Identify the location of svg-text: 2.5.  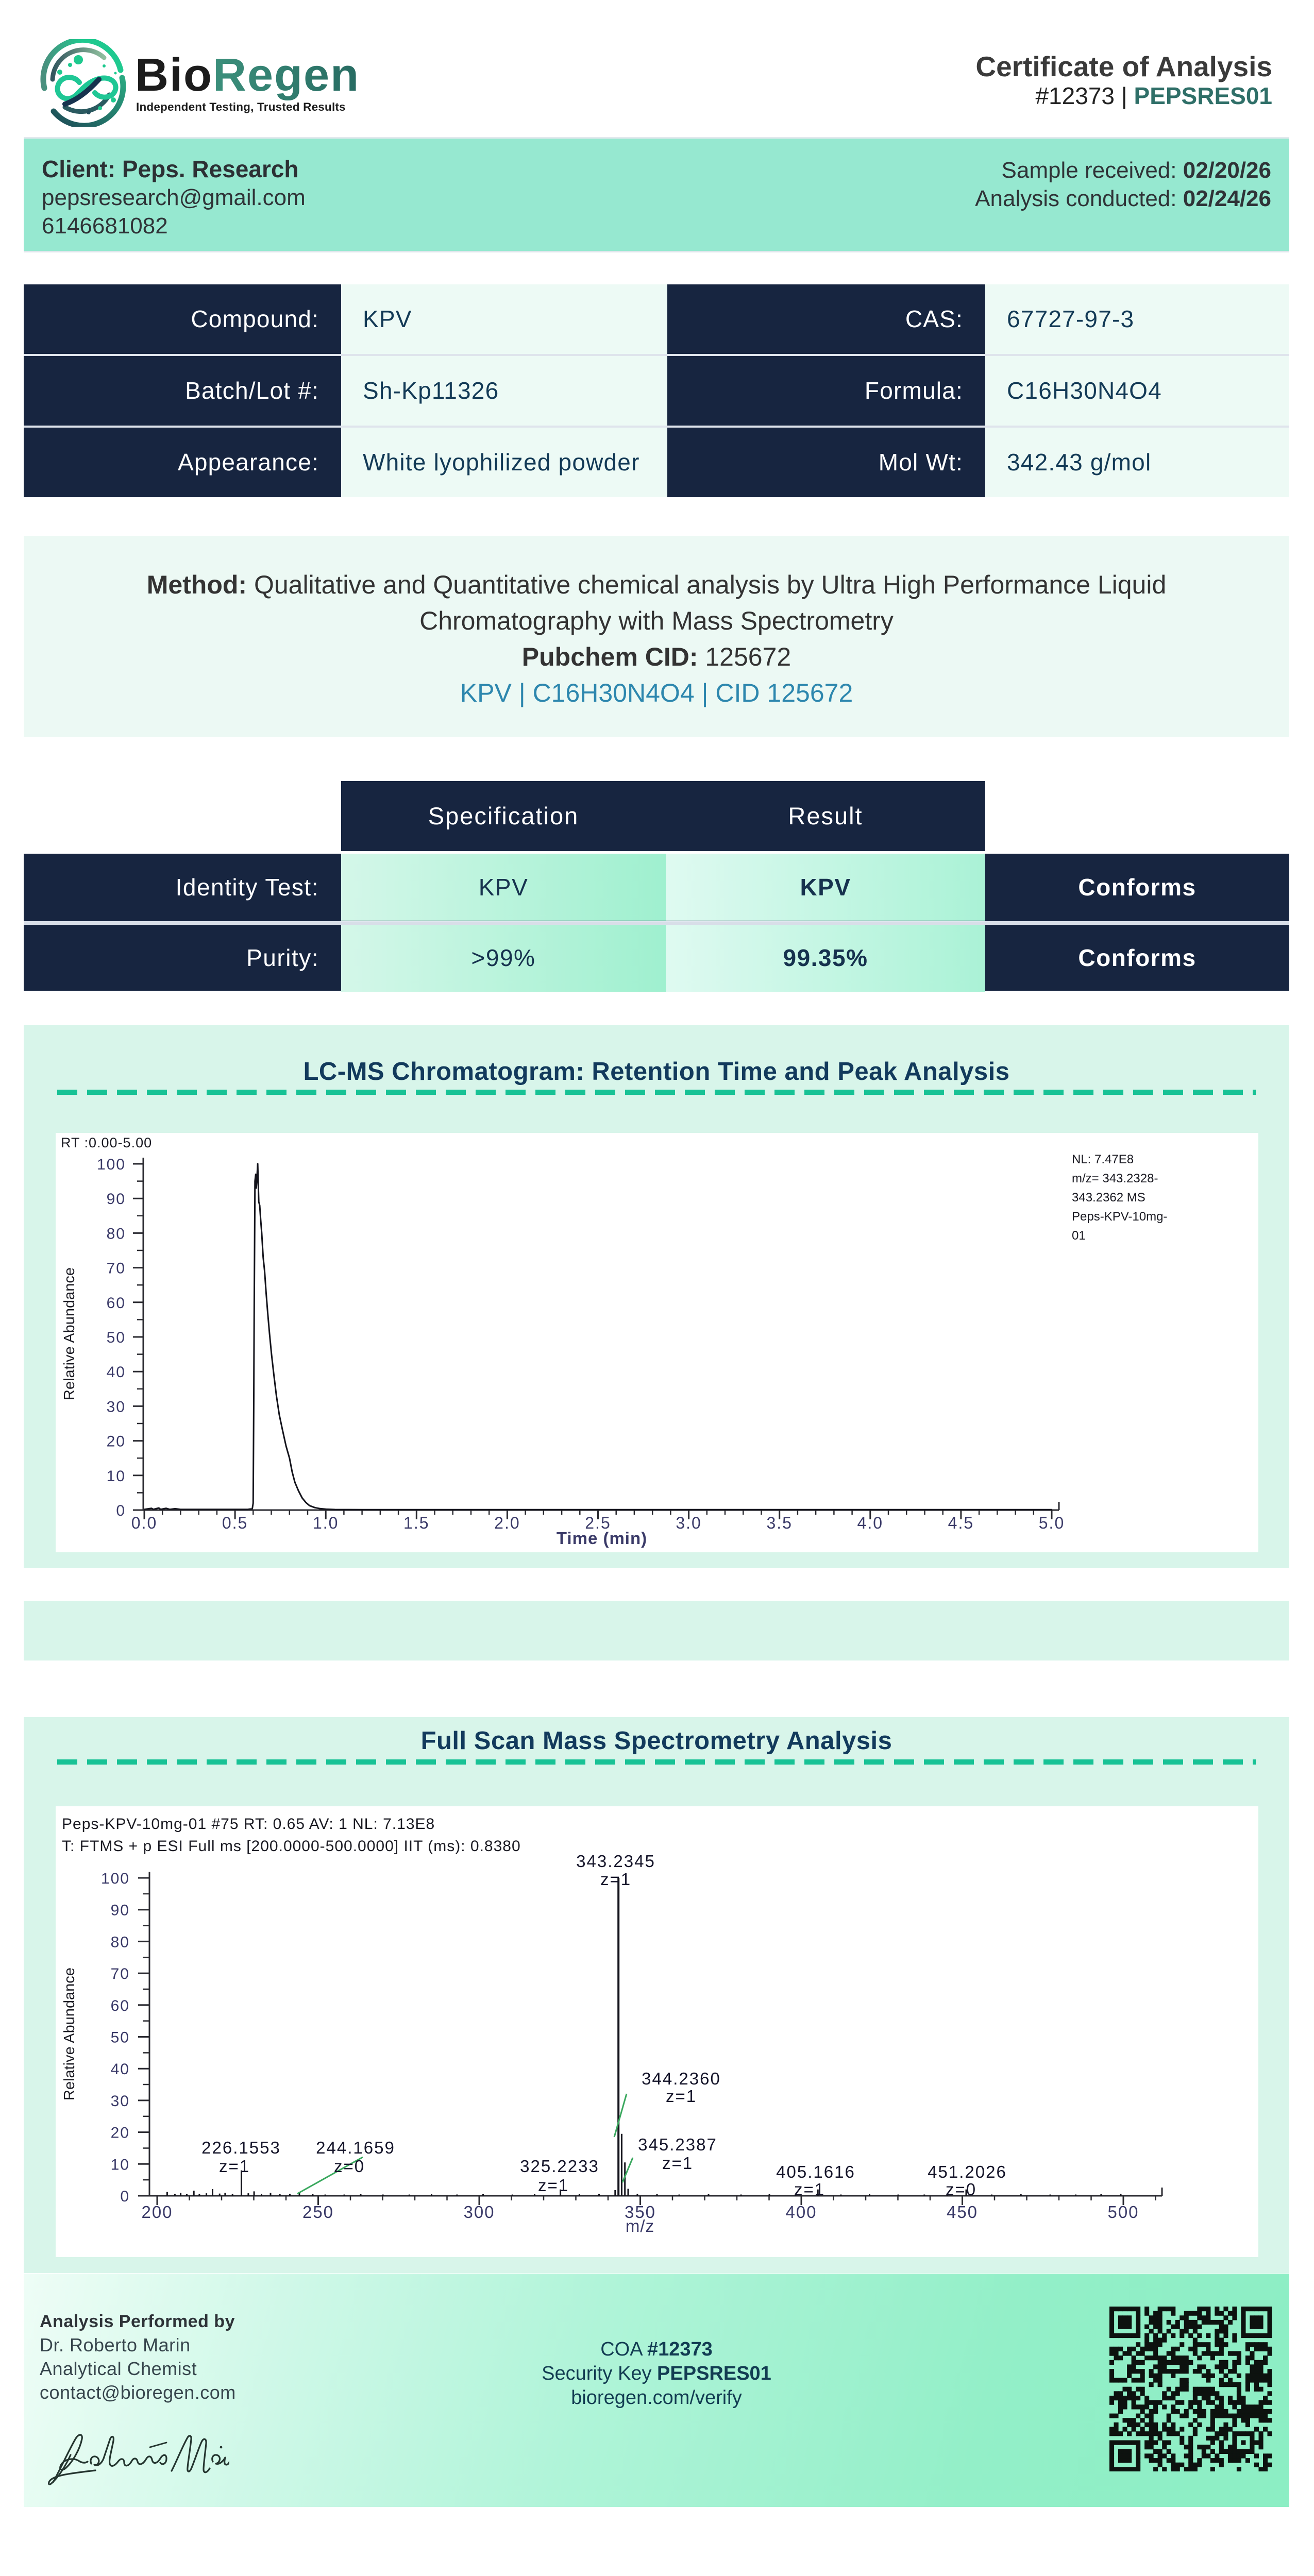
(598, 1523).